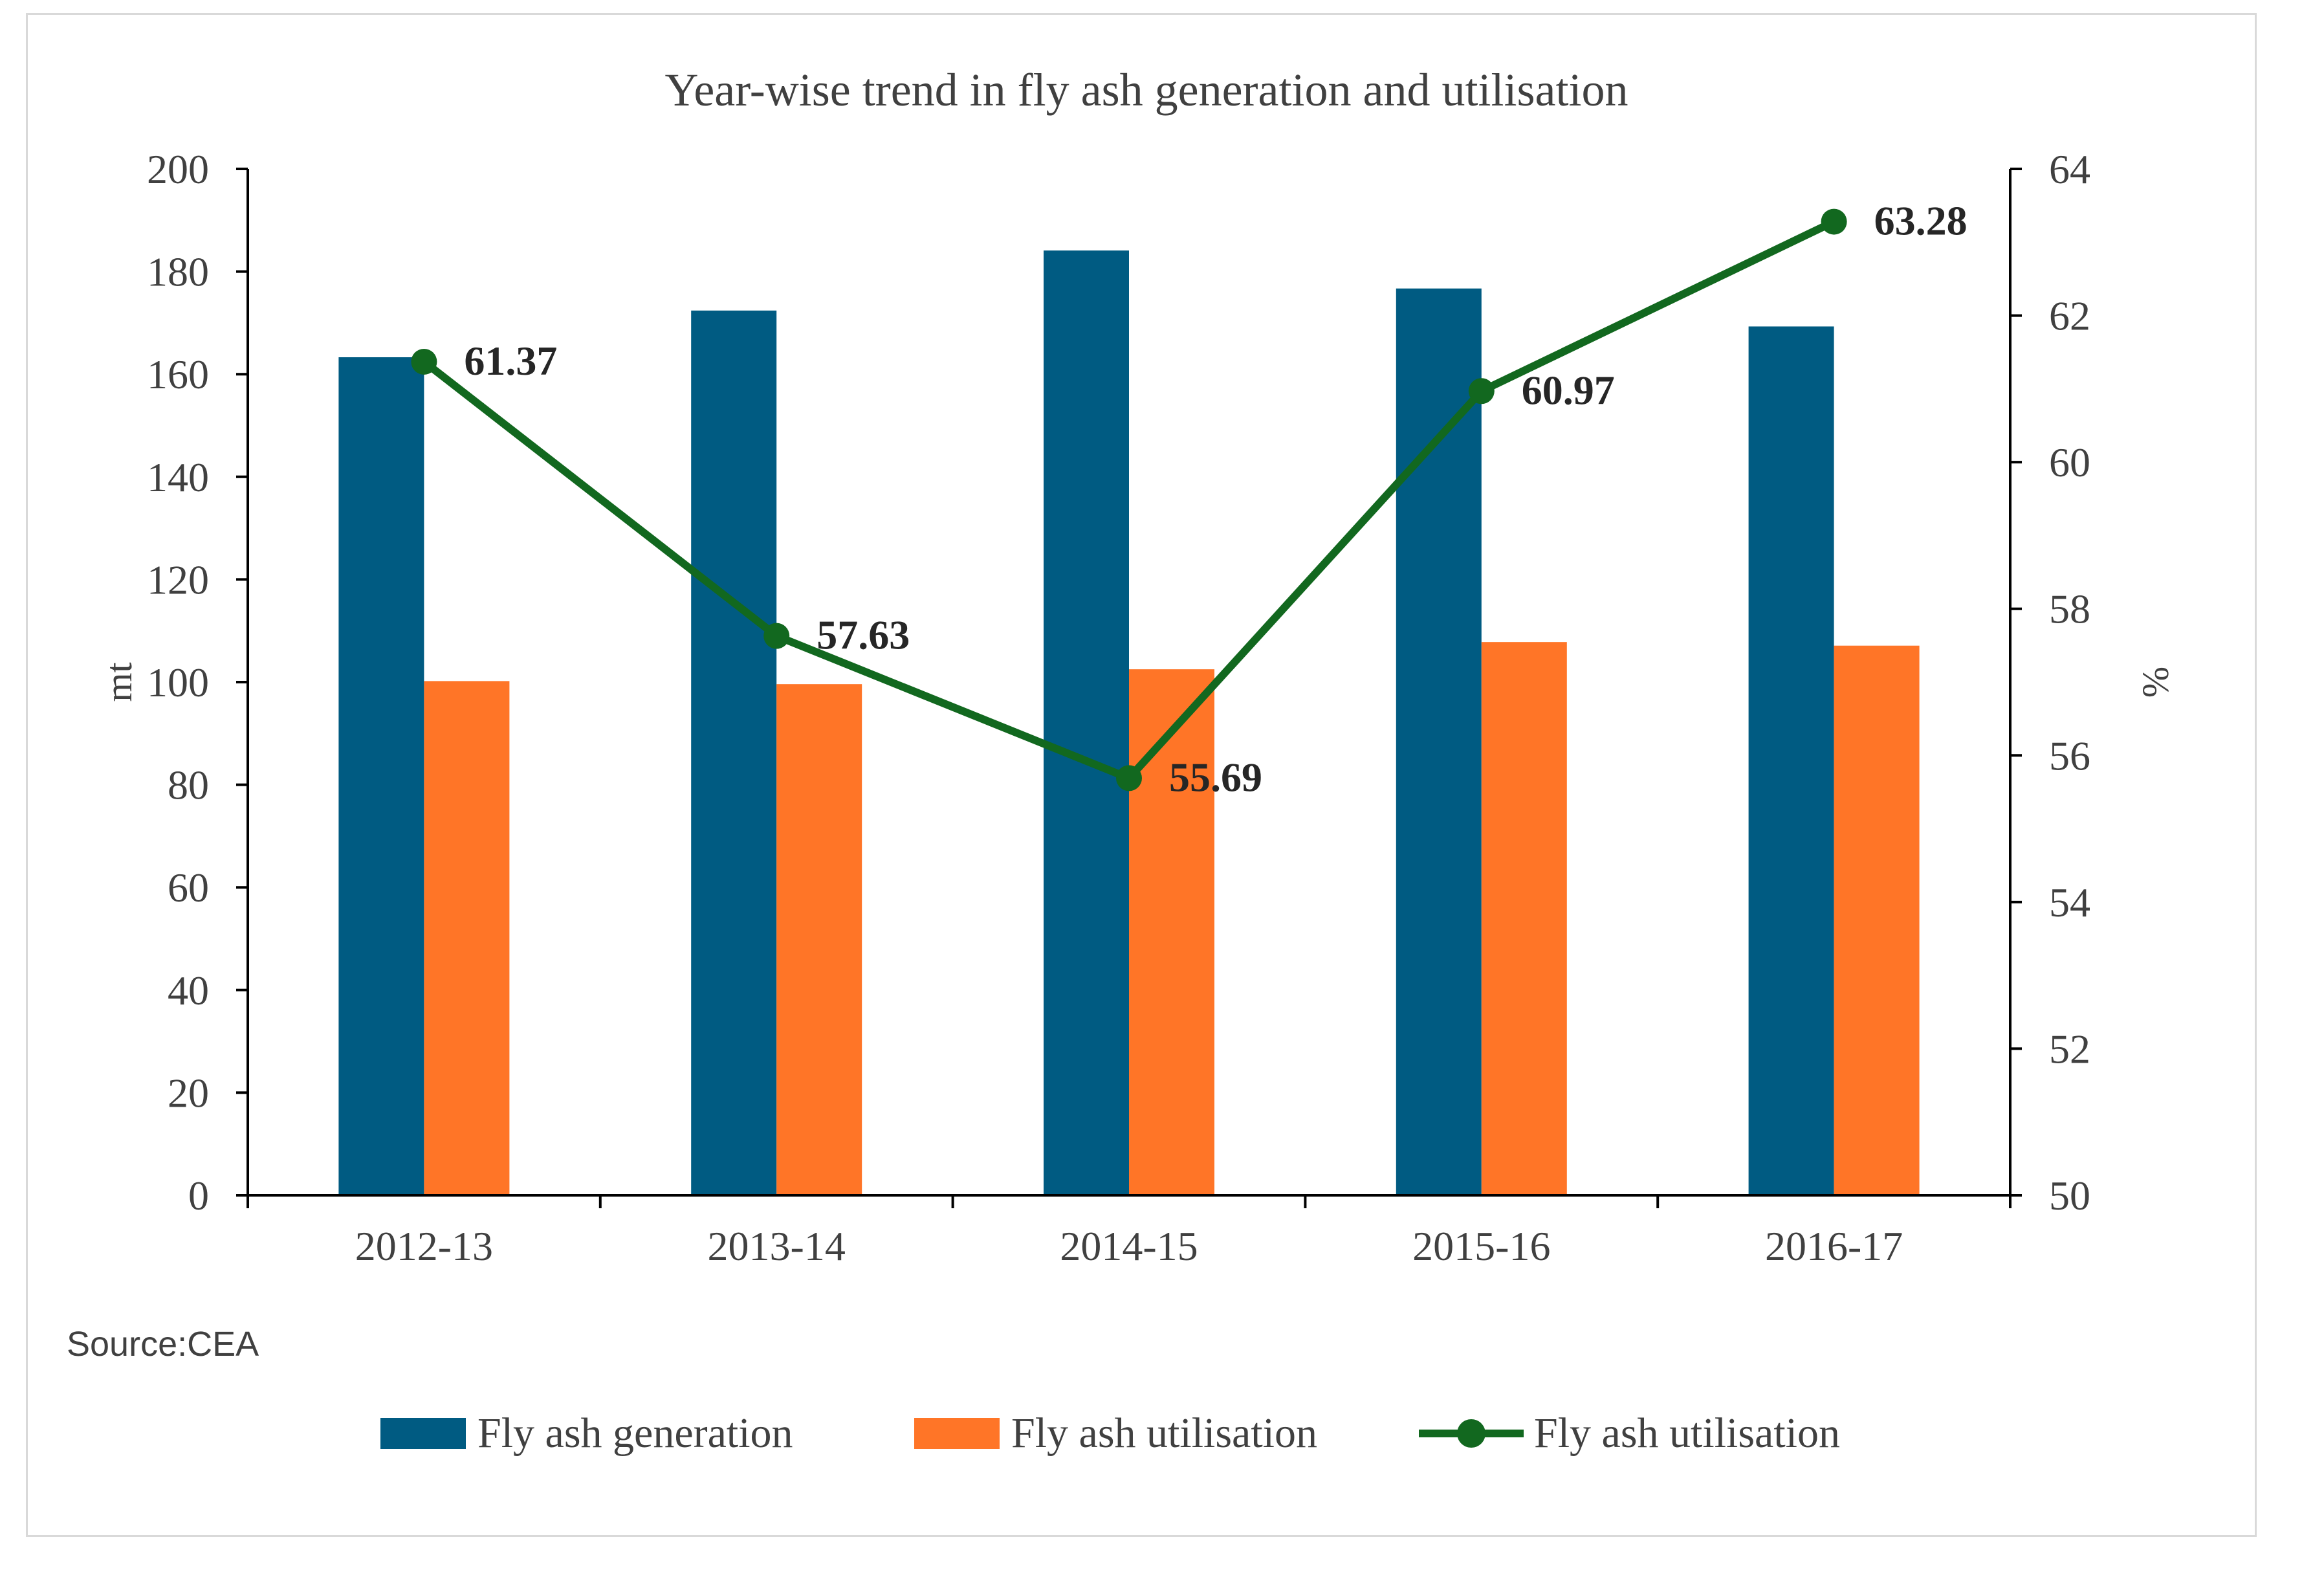 The width and height of the screenshot is (2324, 1581). Describe the element at coordinates (635, 1433) in the screenshot. I see `legend-label-generation: Fly ash generation` at that location.